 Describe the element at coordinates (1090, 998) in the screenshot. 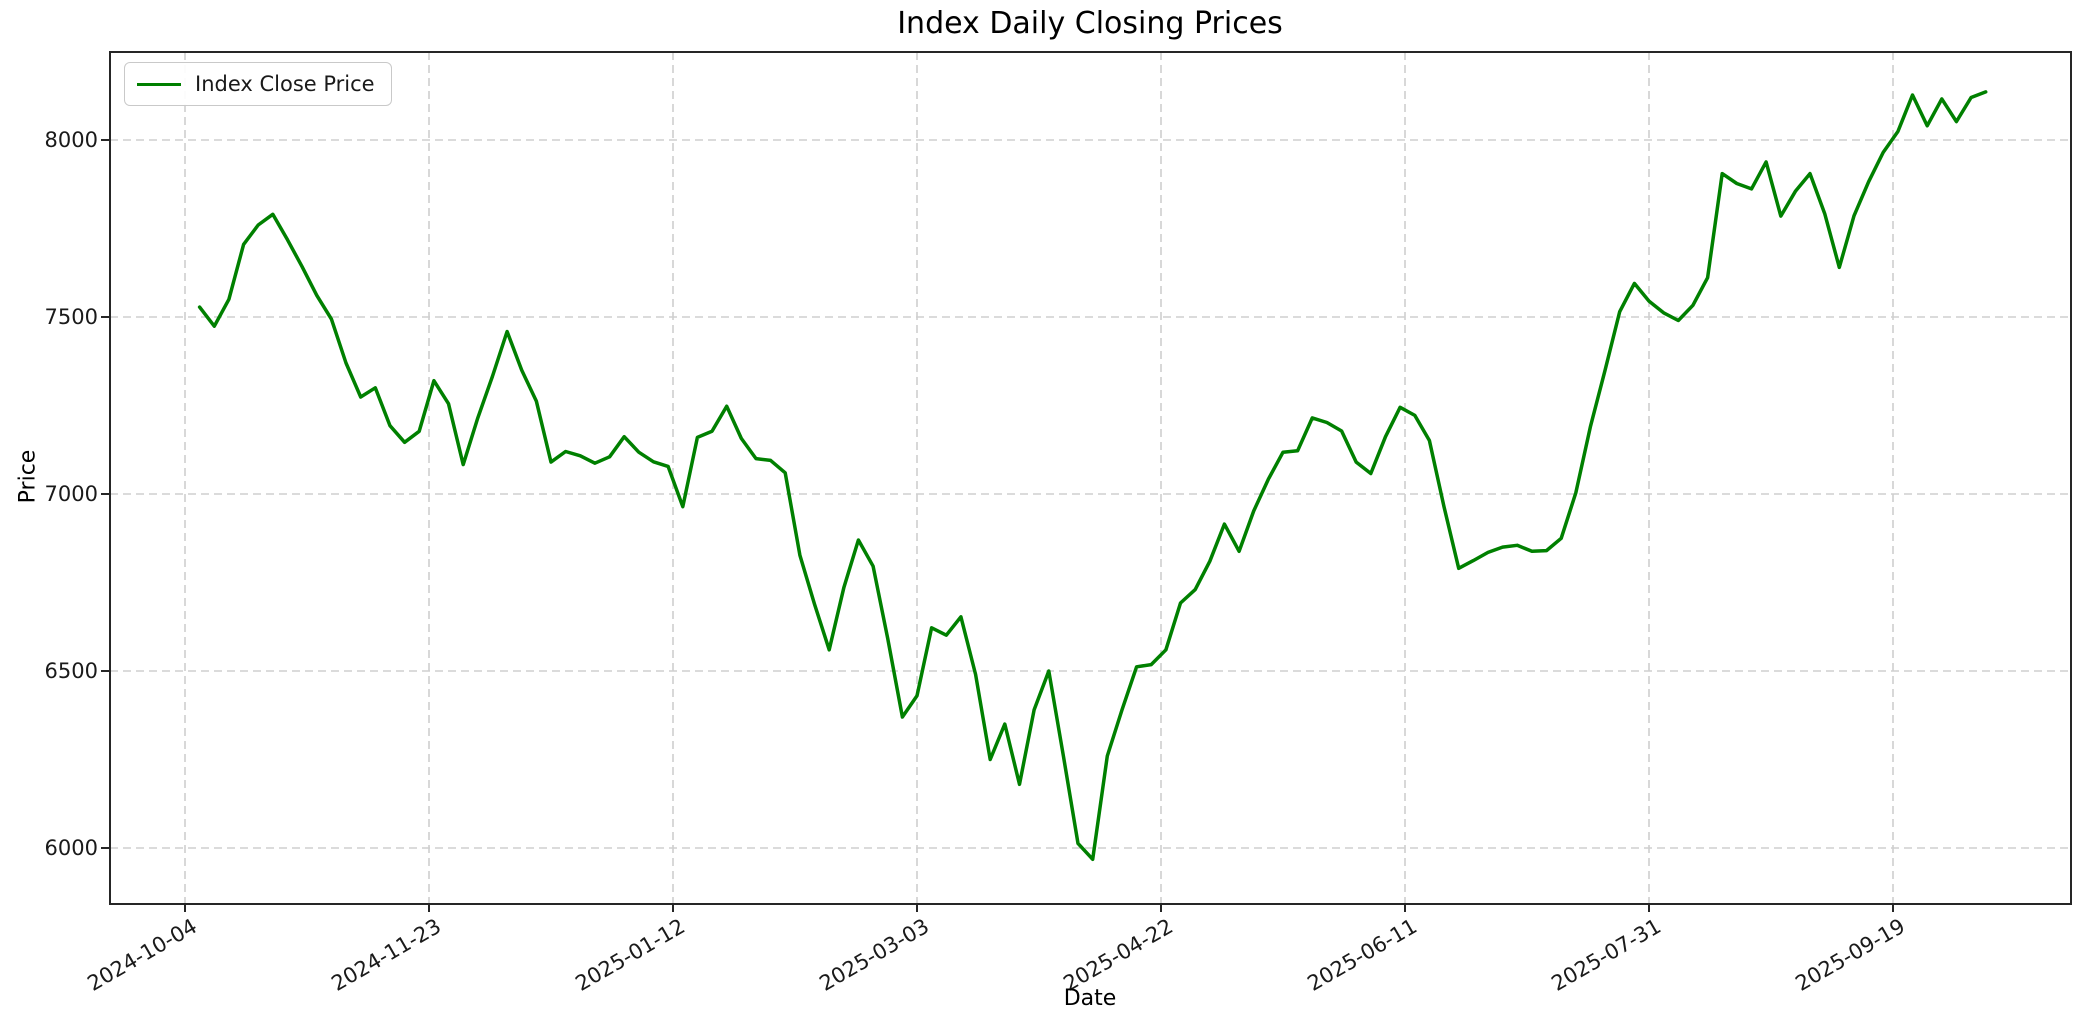

I see `x-axis-label: Date` at that location.